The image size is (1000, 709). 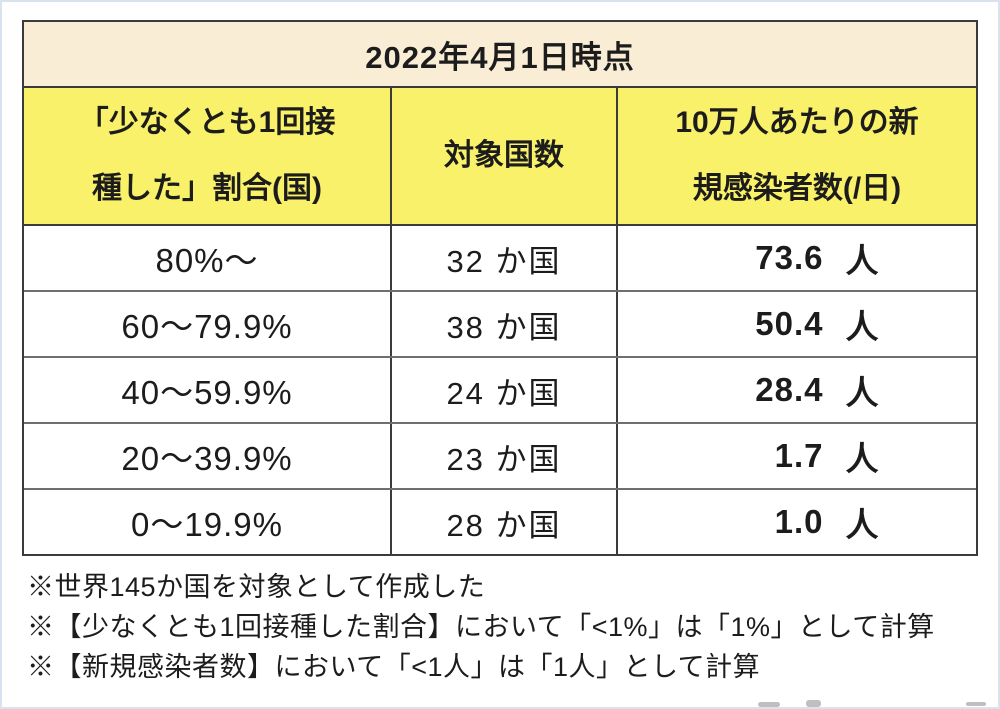 I want to click on column-header-country-count: 対象国数, so click(x=505, y=156).